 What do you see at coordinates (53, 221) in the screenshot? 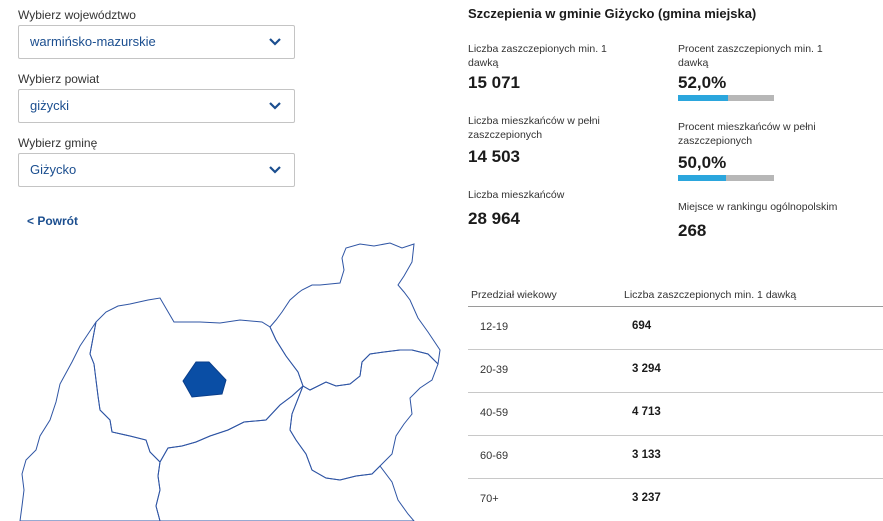
I see `back-link: < Powrót` at bounding box center [53, 221].